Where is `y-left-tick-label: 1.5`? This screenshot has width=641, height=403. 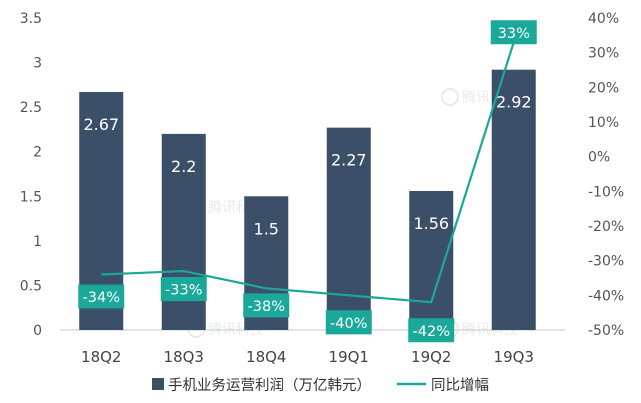
y-left-tick-label: 1.5 is located at coordinates (31, 197).